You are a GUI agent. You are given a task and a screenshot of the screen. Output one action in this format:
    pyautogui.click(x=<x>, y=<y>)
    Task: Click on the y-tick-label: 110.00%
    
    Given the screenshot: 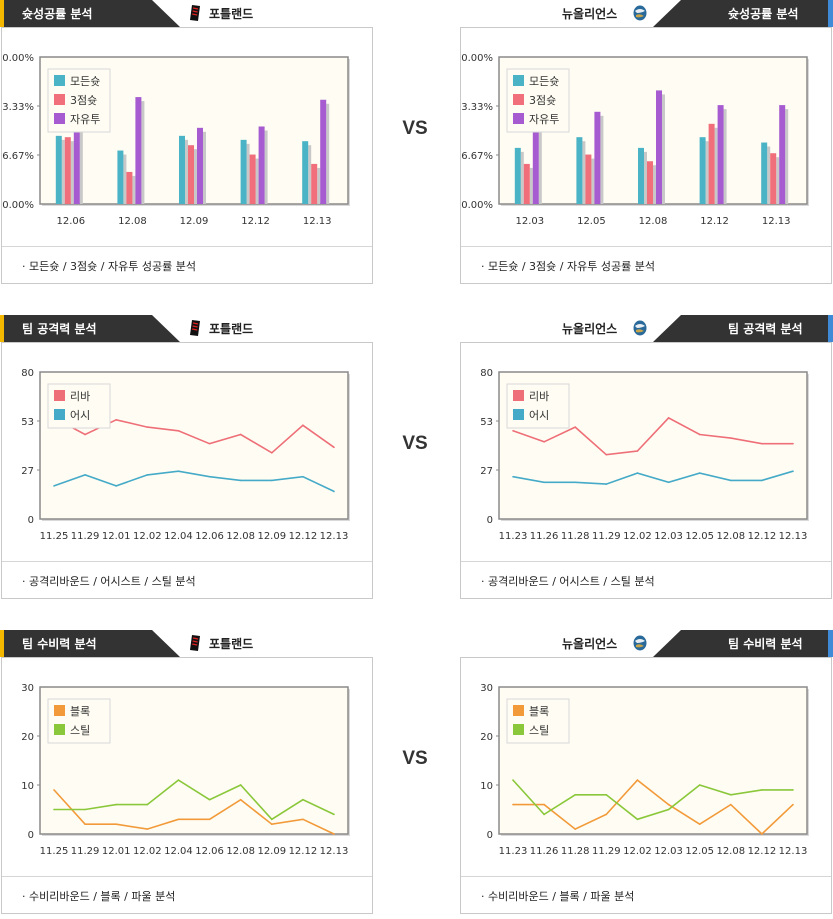 What is the action you would take?
    pyautogui.click(x=477, y=58)
    